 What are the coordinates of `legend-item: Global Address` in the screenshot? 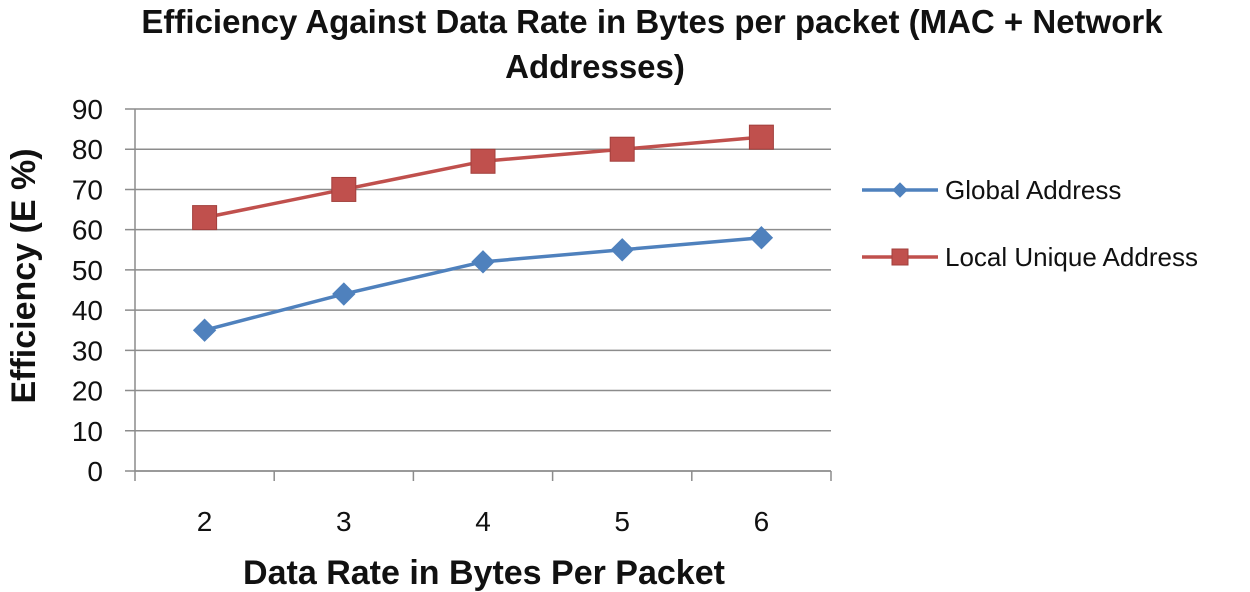 It's located at (991, 190).